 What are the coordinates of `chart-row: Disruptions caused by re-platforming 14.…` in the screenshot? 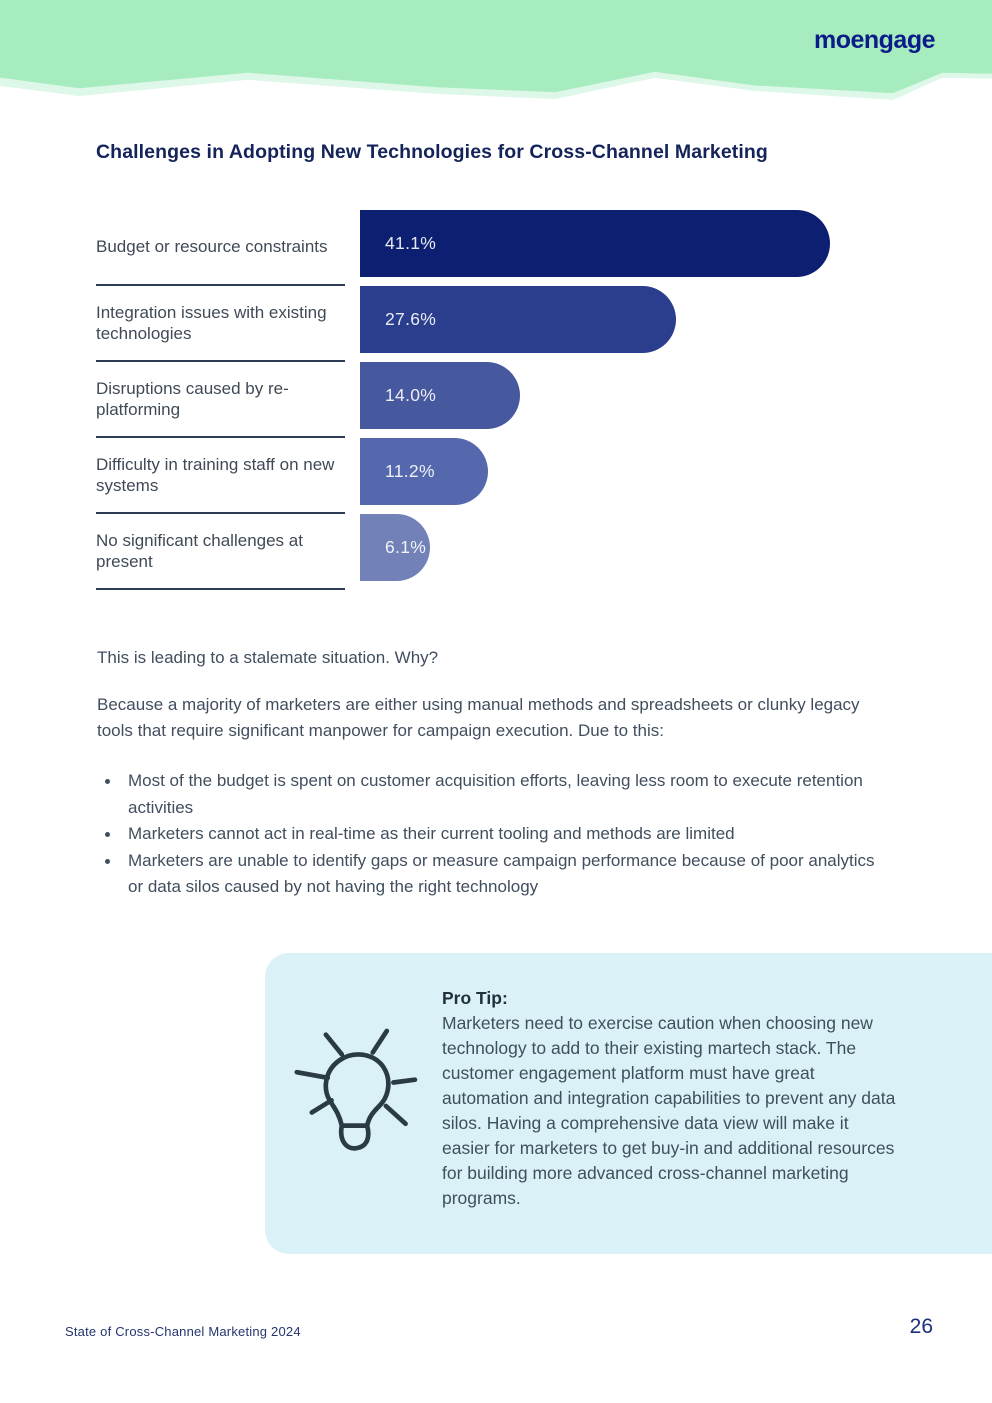 It's located at (496, 400).